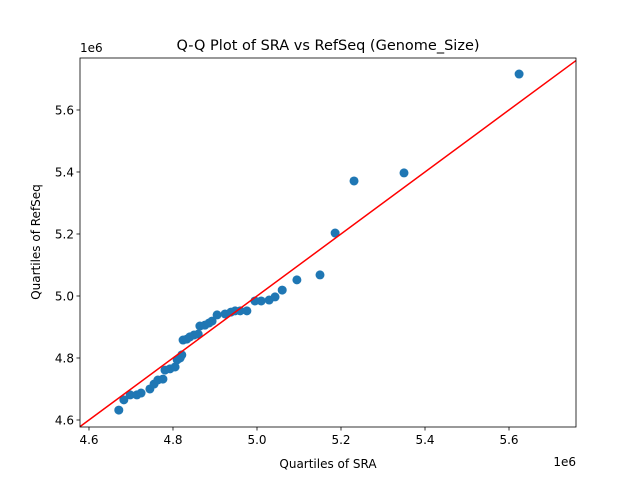 The width and height of the screenshot is (640, 484). I want to click on x-tick-label: 4.8, so click(172, 440).